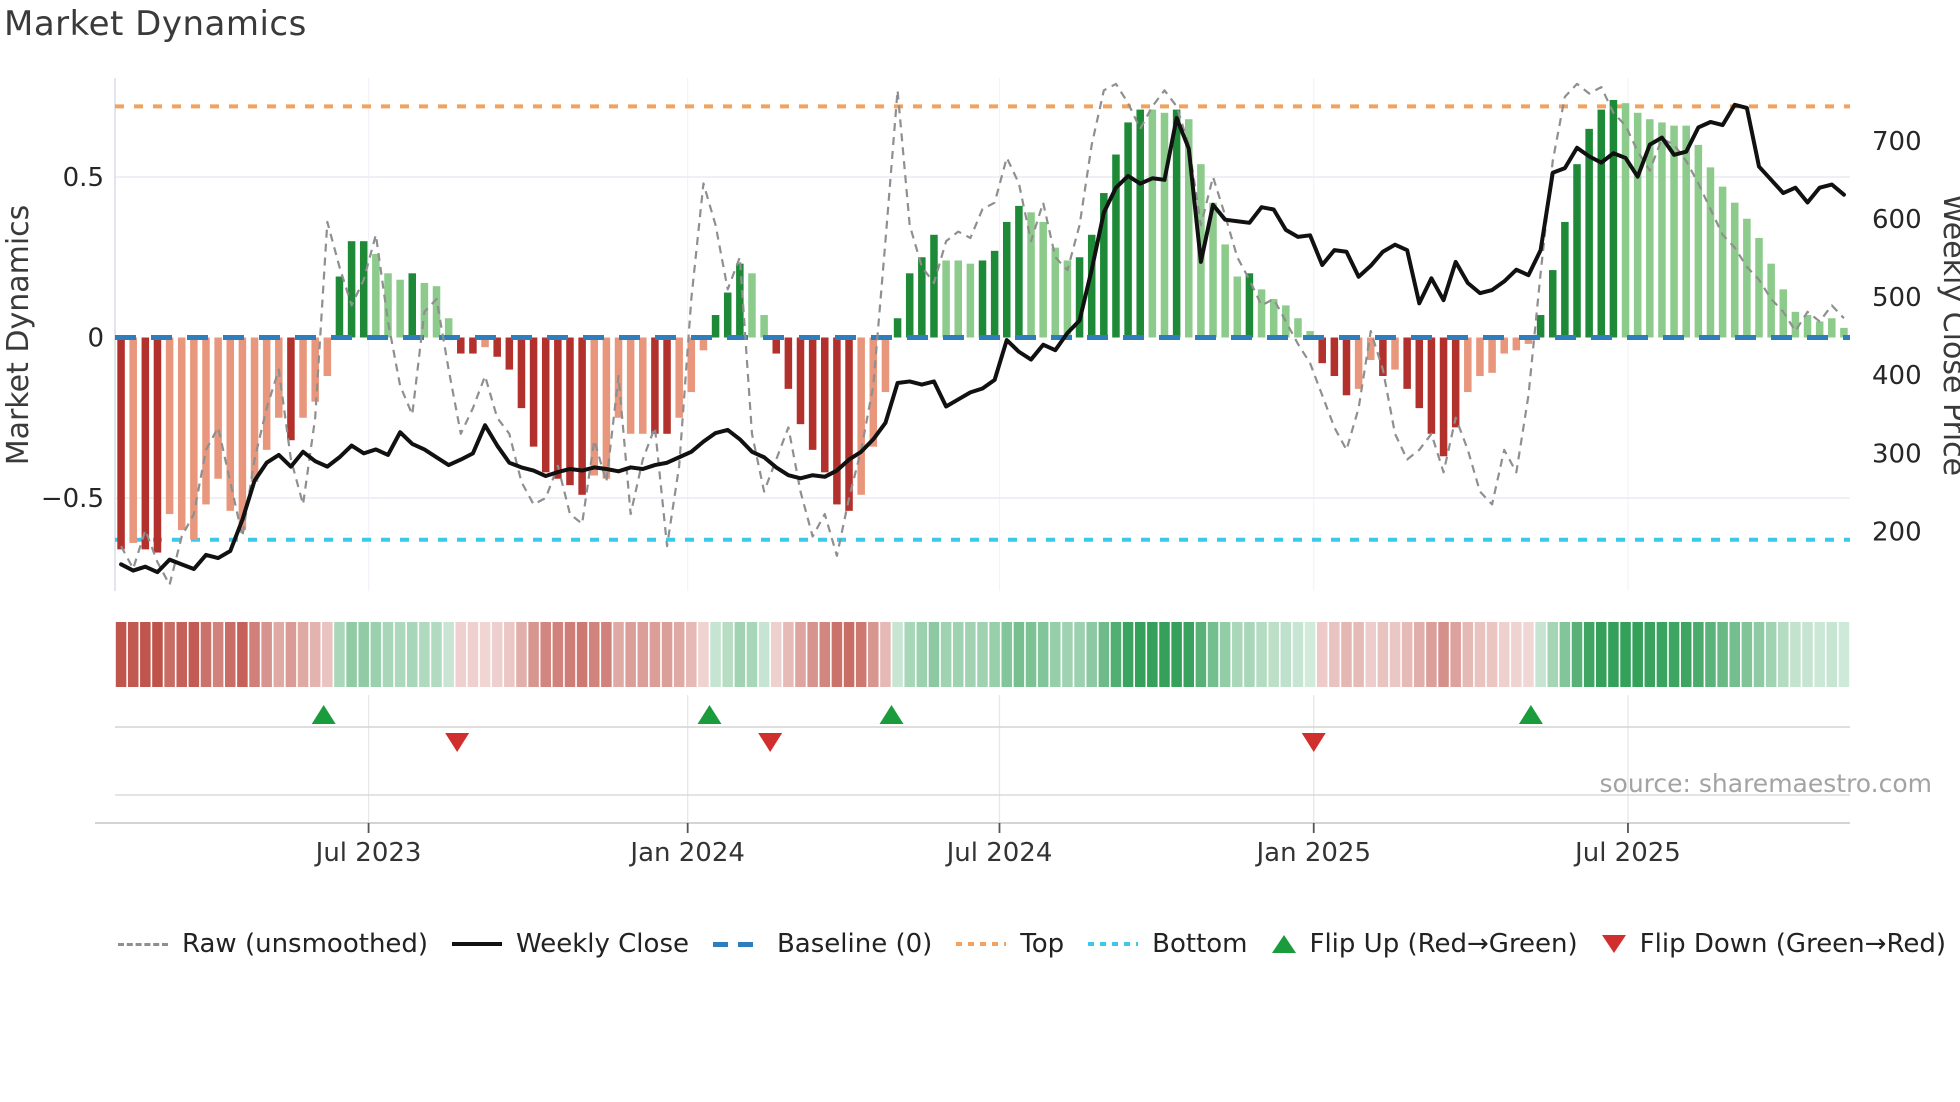 This screenshot has width=1960, height=1102. What do you see at coordinates (602, 944) in the screenshot?
I see `legend-label-close: Weekly Close` at bounding box center [602, 944].